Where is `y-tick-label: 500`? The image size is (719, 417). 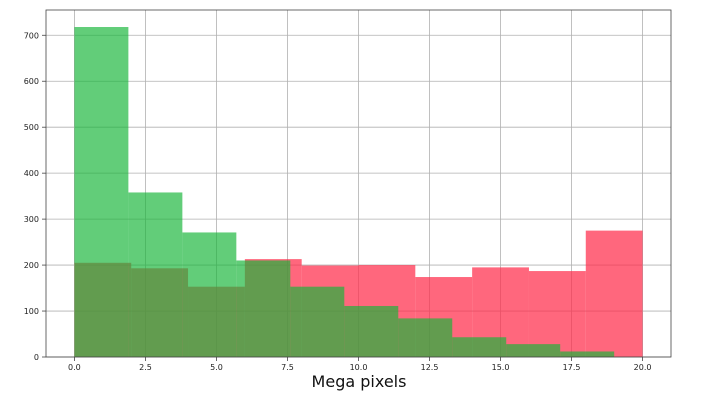 y-tick-label: 500 is located at coordinates (31, 127).